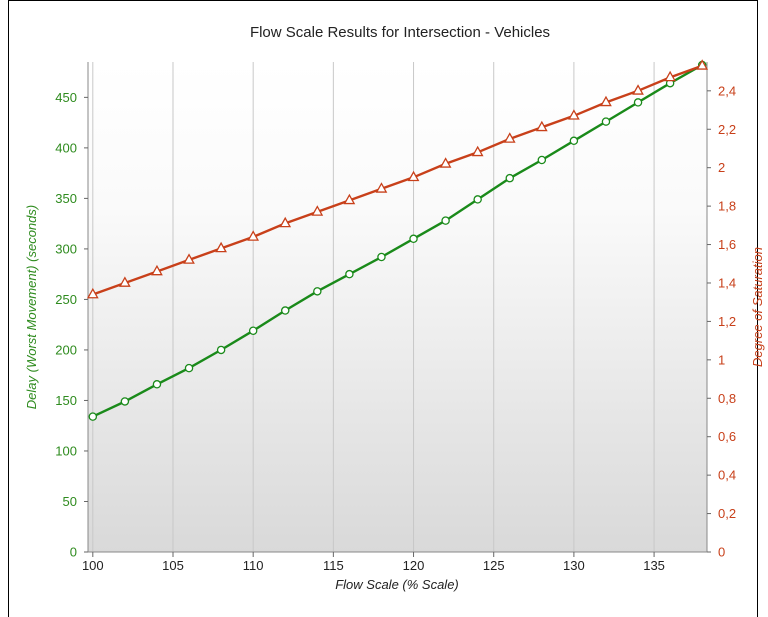 This screenshot has width=768, height=617. I want to click on y-left-tick-label: 250, so click(66, 299).